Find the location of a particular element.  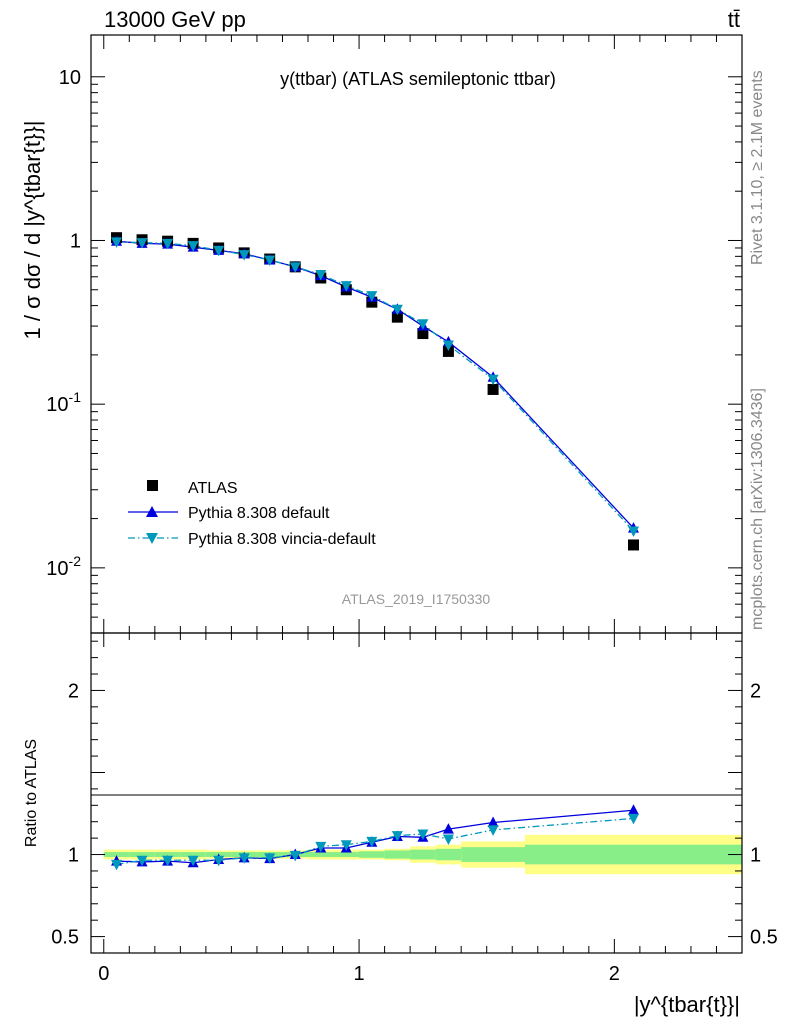

ratio-series-markers is located at coordinates (375, 837).